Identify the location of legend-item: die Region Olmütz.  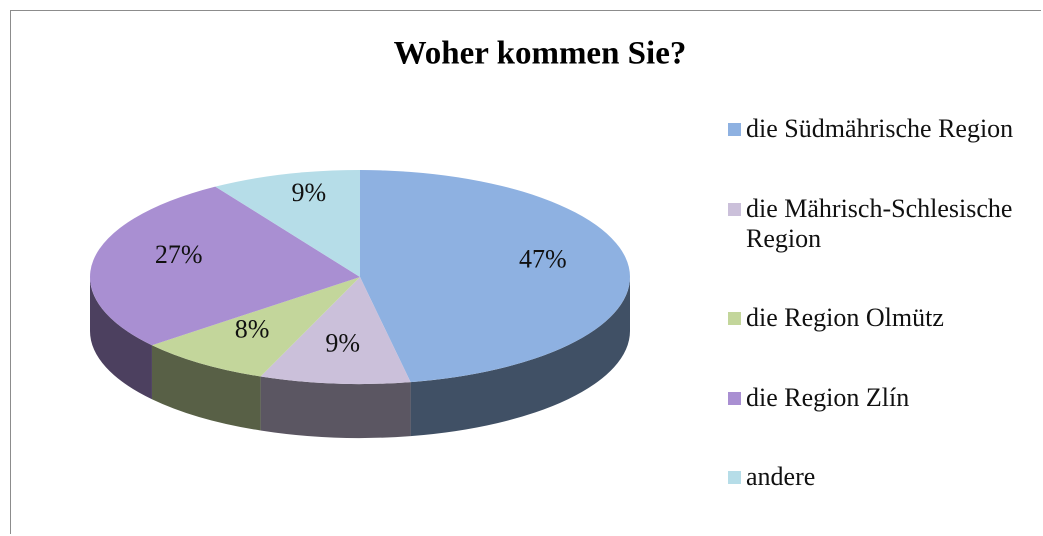
(878, 318).